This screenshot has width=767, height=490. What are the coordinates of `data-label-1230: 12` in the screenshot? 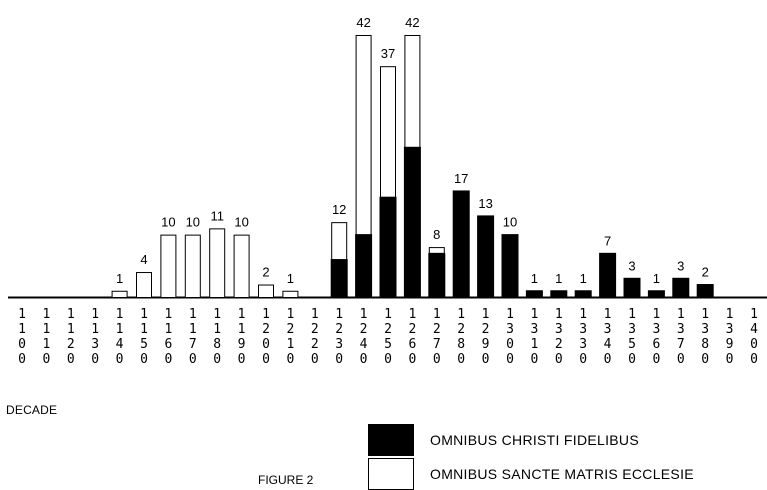 It's located at (339, 209).